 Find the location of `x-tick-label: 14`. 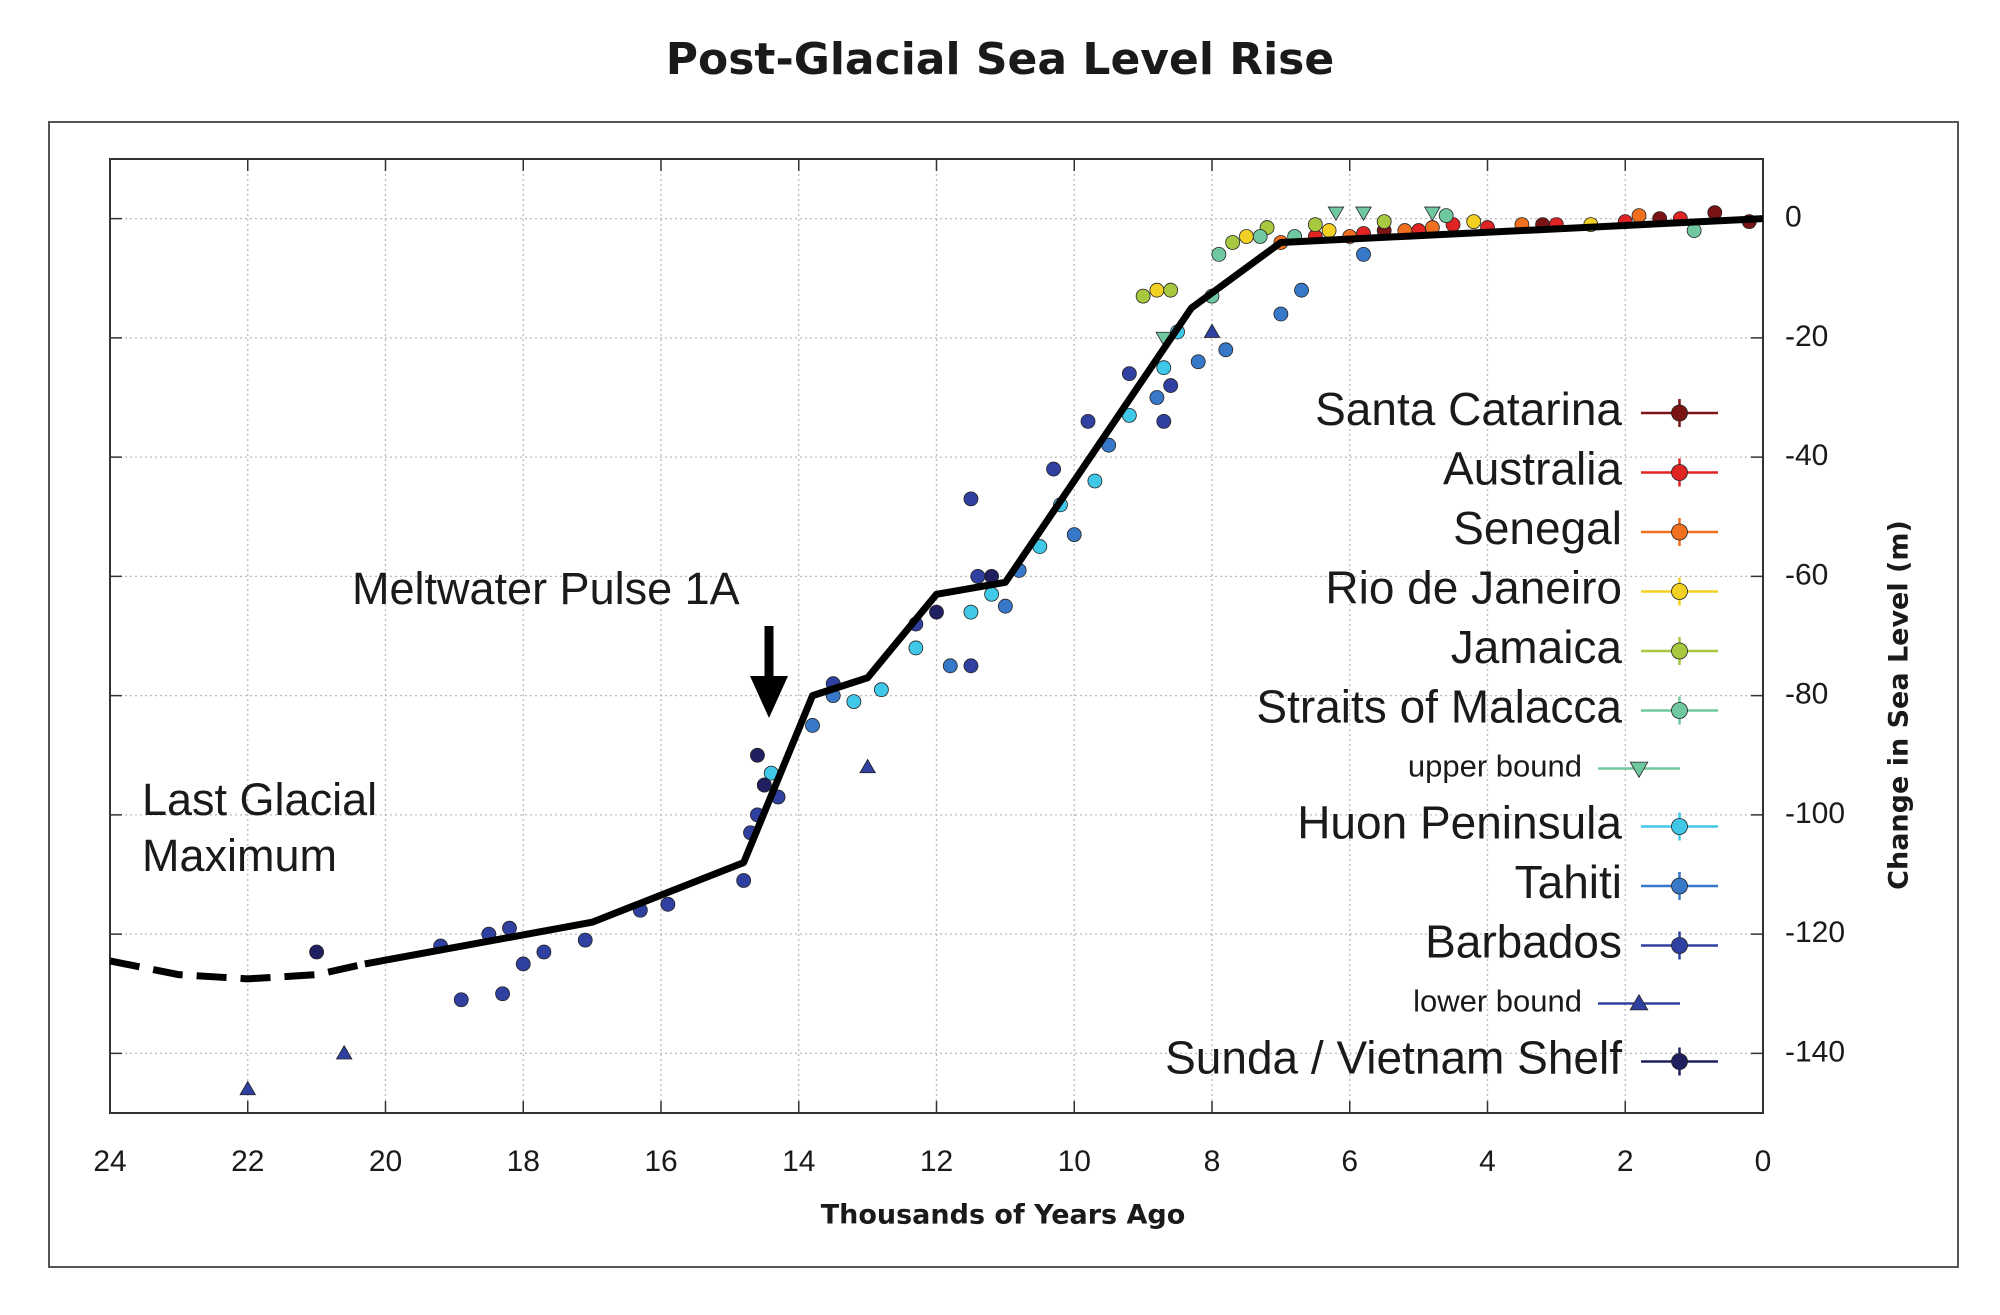

x-tick-label: 14 is located at coordinates (798, 1161).